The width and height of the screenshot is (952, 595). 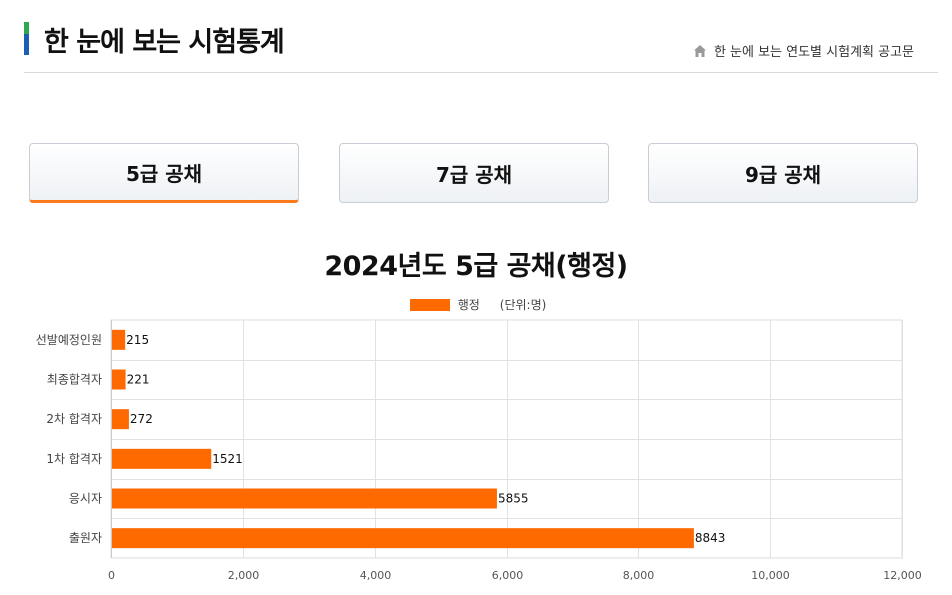 What do you see at coordinates (74, 459) in the screenshot?
I see `category-label: 1차 합격자` at bounding box center [74, 459].